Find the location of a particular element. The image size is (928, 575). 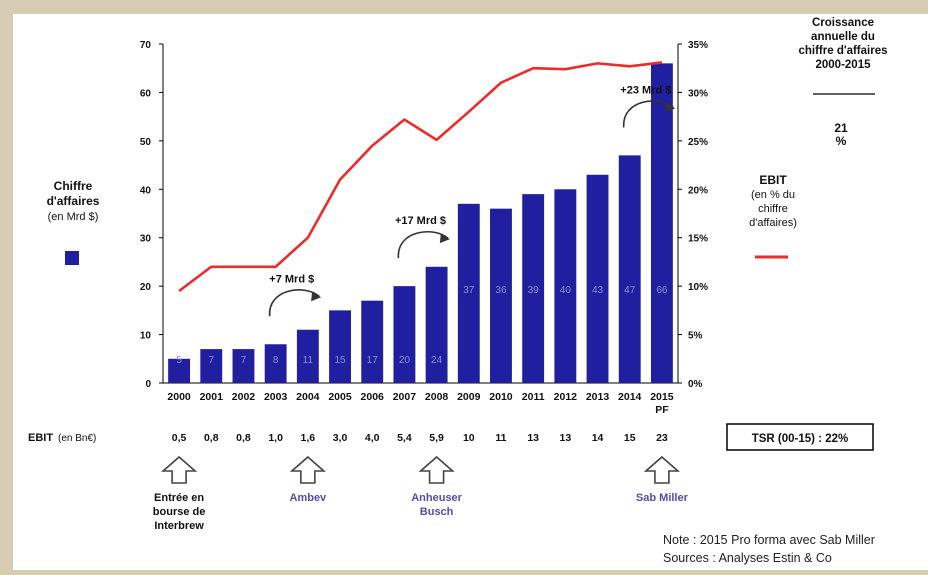

bar-value-label: 37 is located at coordinates (469, 290).